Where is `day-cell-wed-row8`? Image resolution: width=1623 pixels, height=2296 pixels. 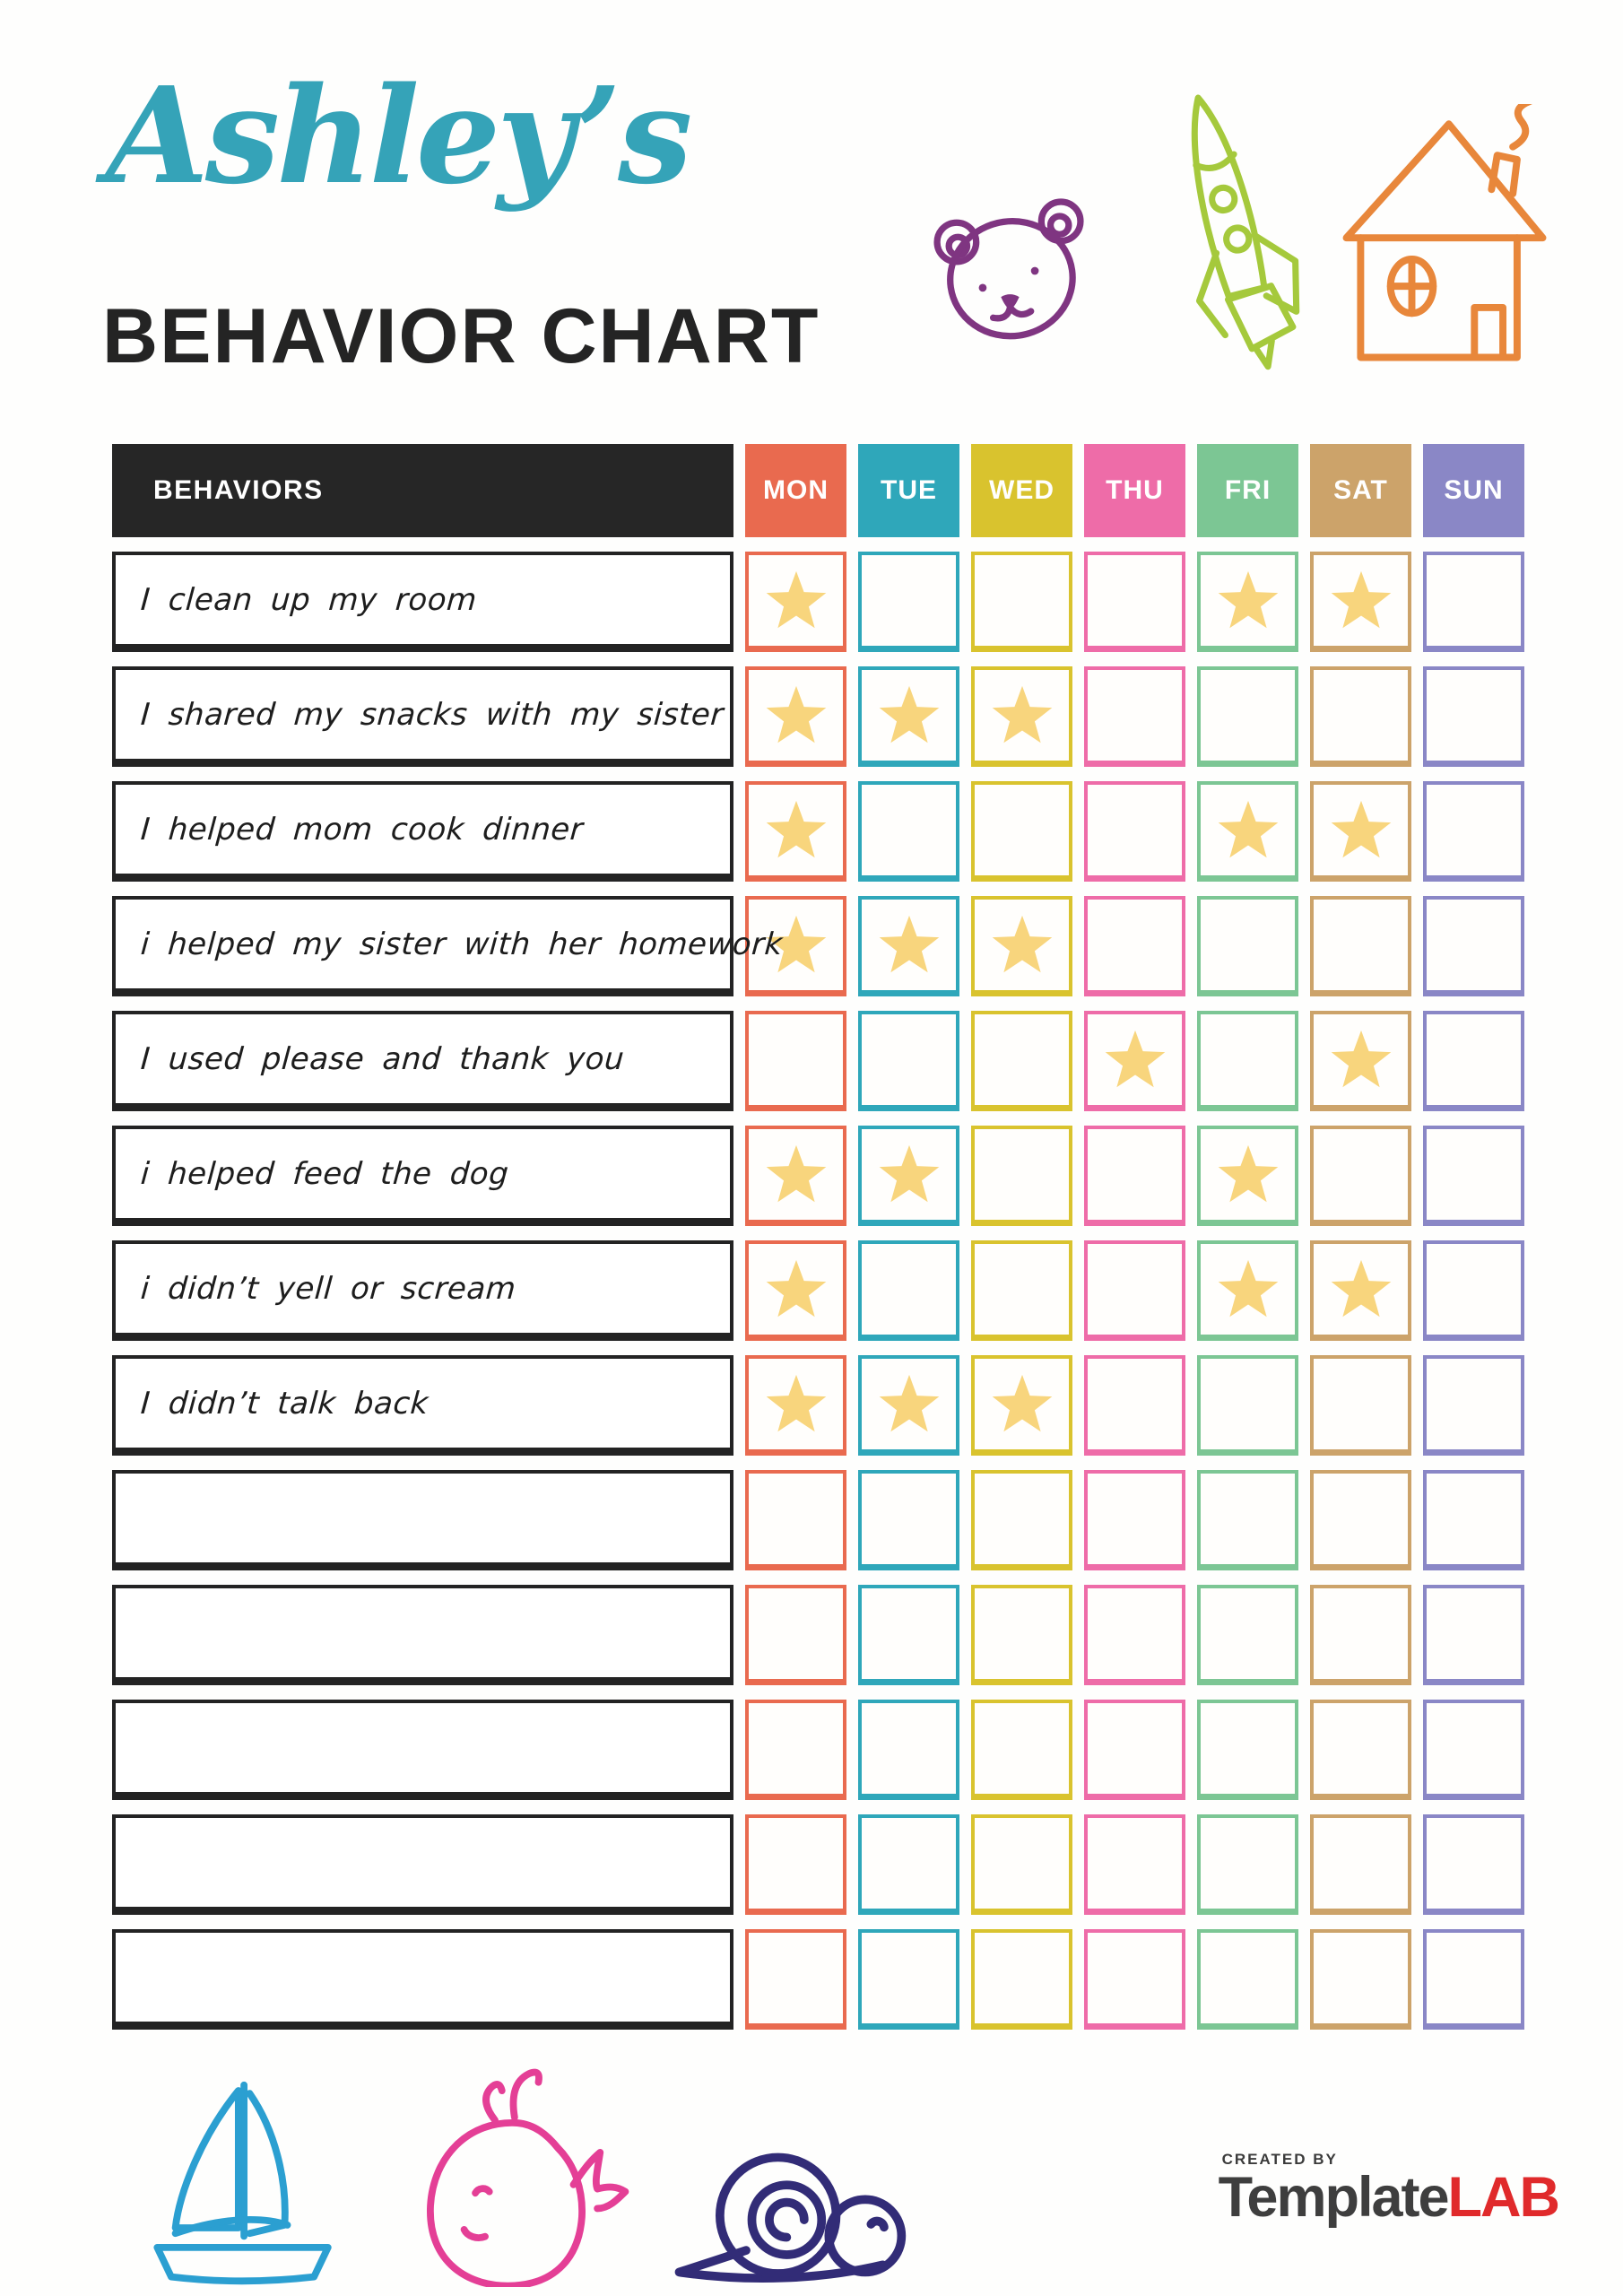
day-cell-wed-row8 is located at coordinates (1021, 1405).